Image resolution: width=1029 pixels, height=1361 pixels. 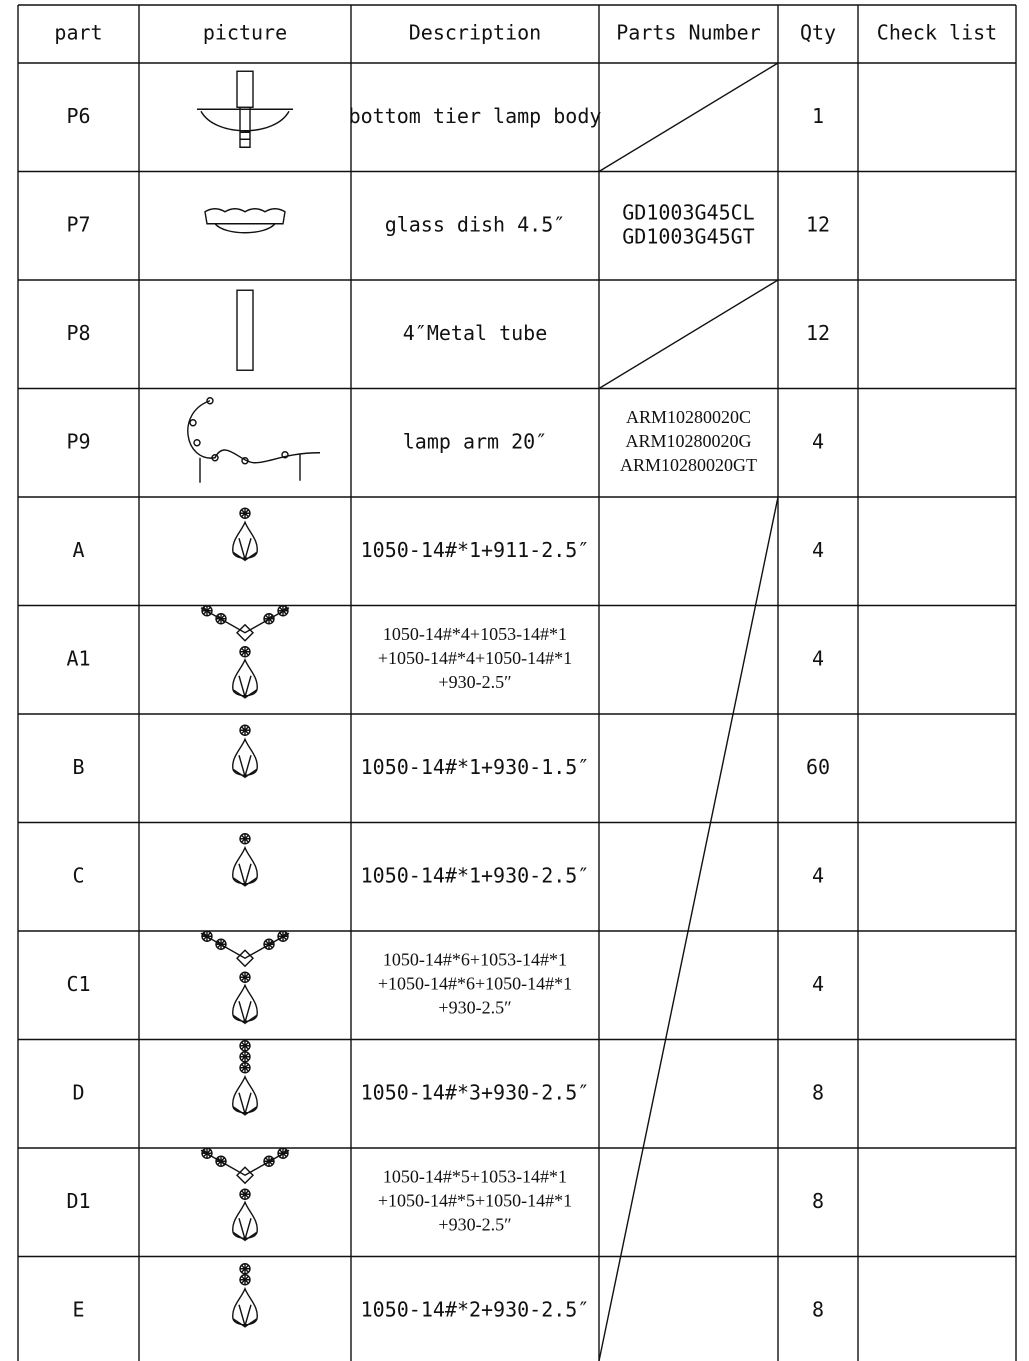 What do you see at coordinates (78, 550) in the screenshot?
I see `part-cell: A` at bounding box center [78, 550].